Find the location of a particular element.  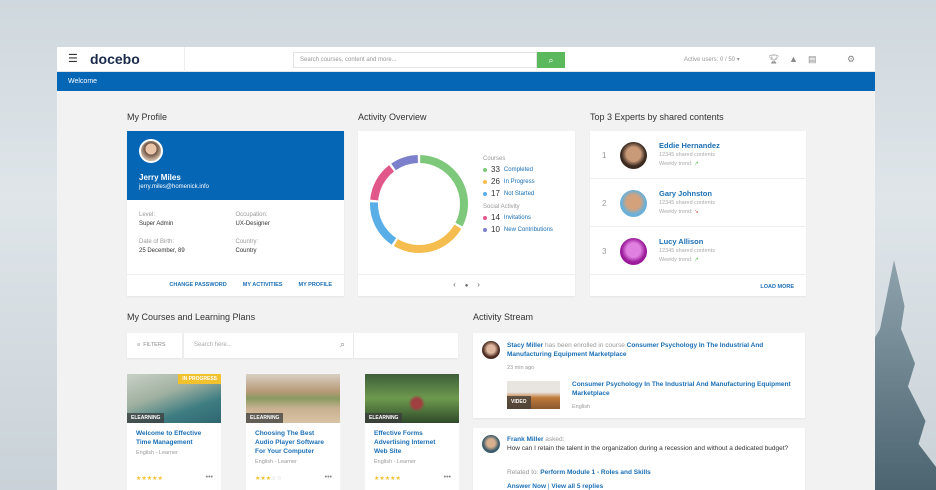

donut-segment-completed is located at coordinates (443, 191).